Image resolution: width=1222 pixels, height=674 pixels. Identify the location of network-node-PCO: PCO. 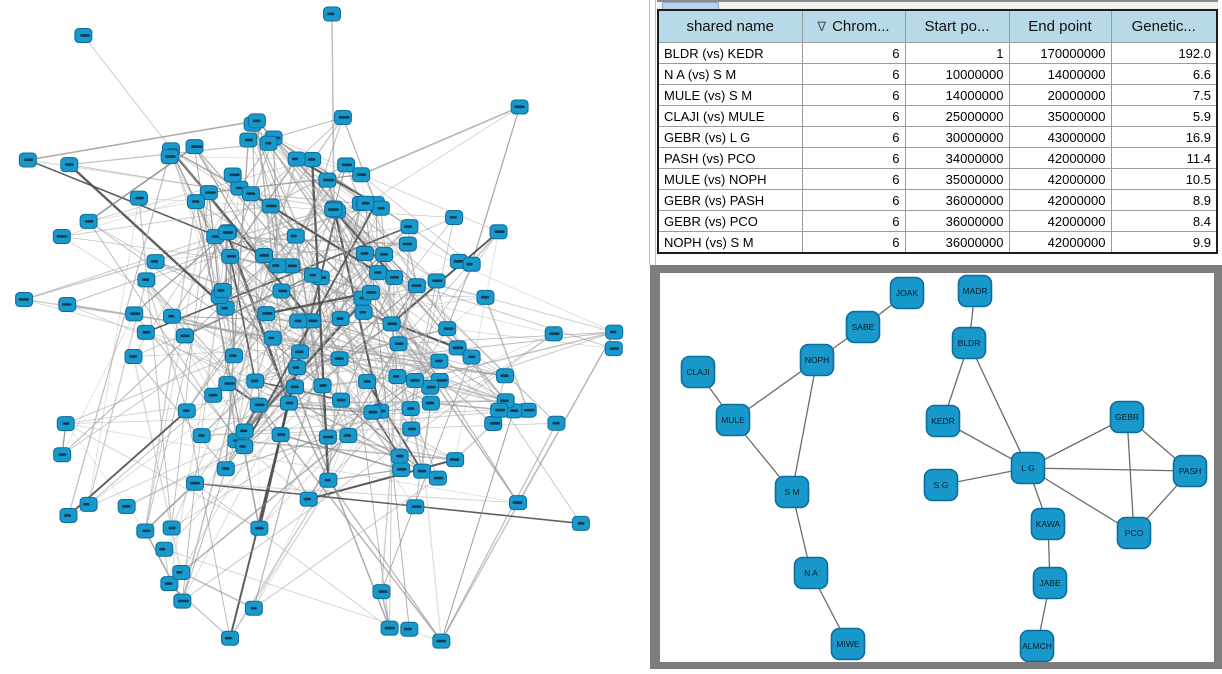
(1134, 533).